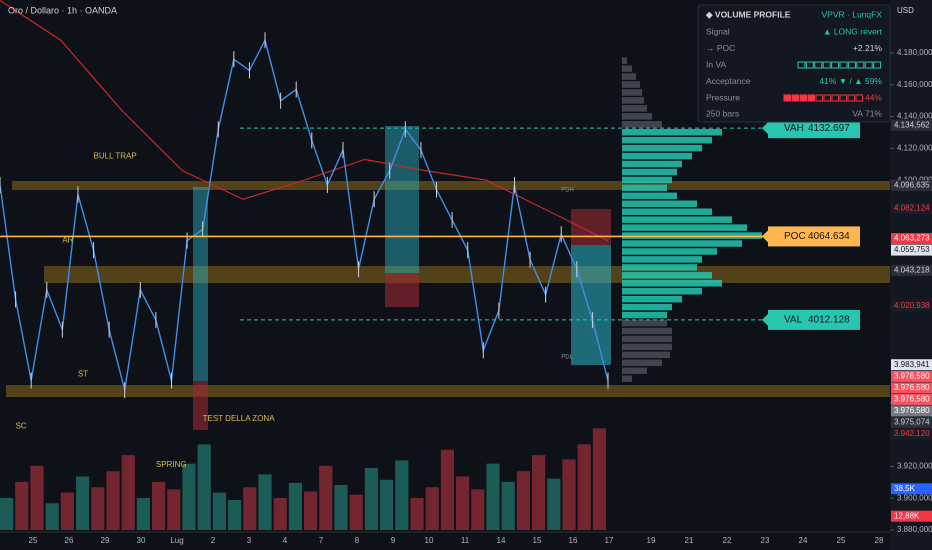  What do you see at coordinates (651, 540) in the screenshot?
I see `time-label: 19` at bounding box center [651, 540].